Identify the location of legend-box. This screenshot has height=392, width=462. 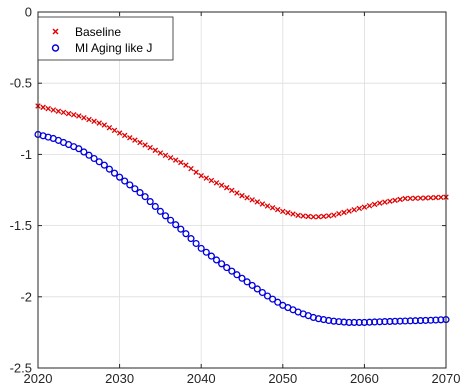
(105, 38).